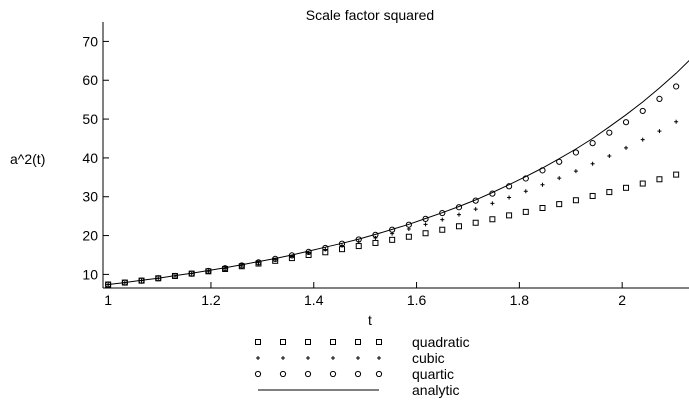 Image resolution: width=689 pixels, height=408 pixels. What do you see at coordinates (211, 300) in the screenshot?
I see `x-tick-label: 1.2` at bounding box center [211, 300].